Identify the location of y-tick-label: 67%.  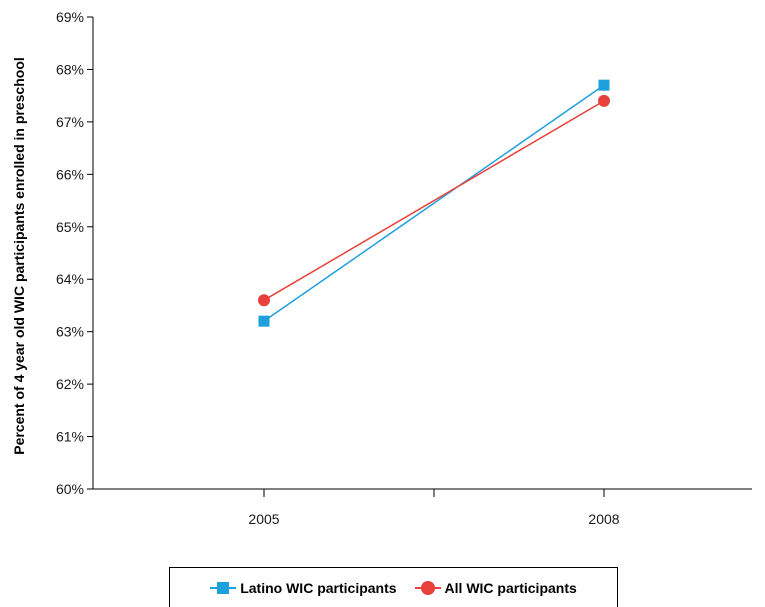
(70, 122).